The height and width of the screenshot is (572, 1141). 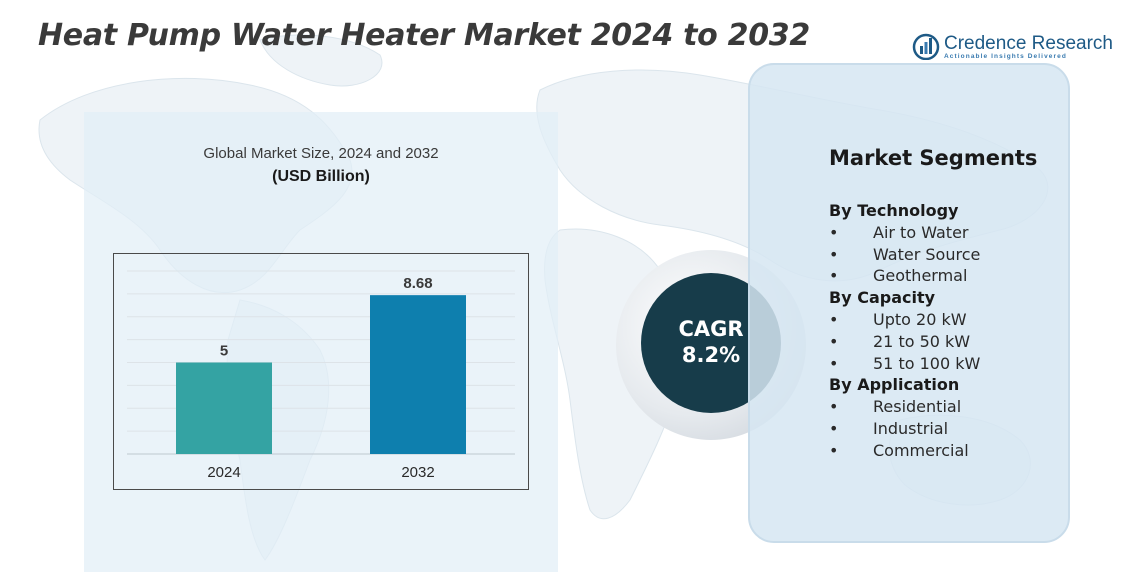 I want to click on segment-item: • Geothermal, so click(x=954, y=276).